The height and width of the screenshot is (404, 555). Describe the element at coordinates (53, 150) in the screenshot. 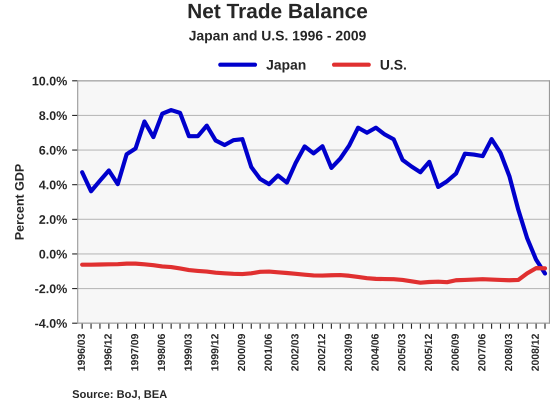

I see `y-tick-label: 6.0%` at that location.